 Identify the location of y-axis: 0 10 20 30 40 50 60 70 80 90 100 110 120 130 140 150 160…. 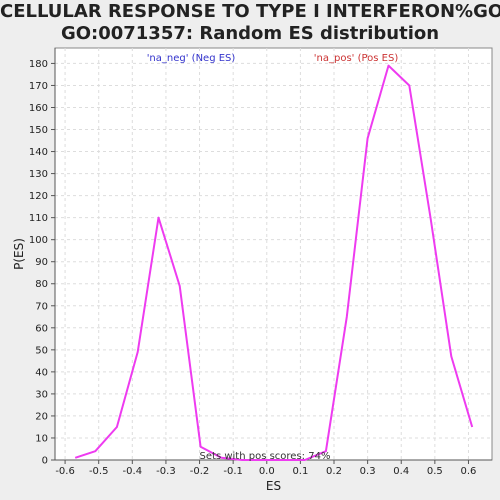
(42, 257).